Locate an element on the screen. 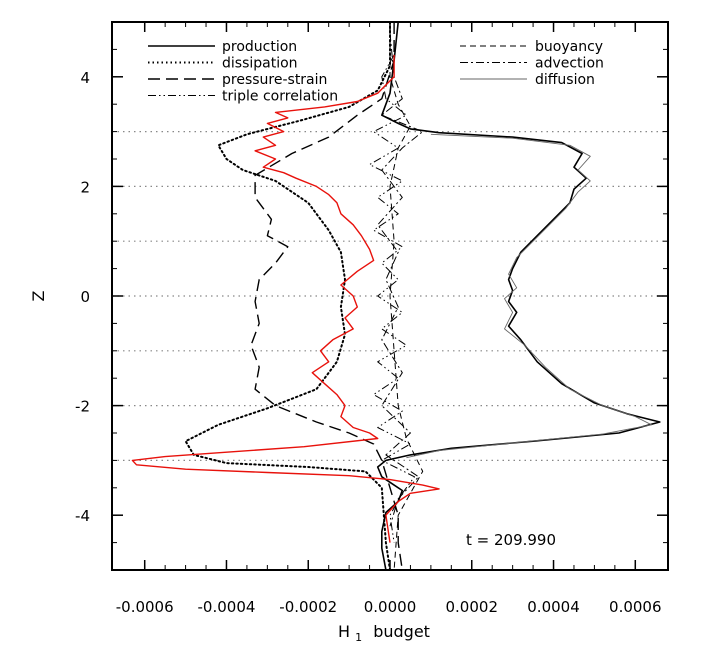 The image size is (722, 649). x-tick-label: 0.0006 is located at coordinates (635, 607).